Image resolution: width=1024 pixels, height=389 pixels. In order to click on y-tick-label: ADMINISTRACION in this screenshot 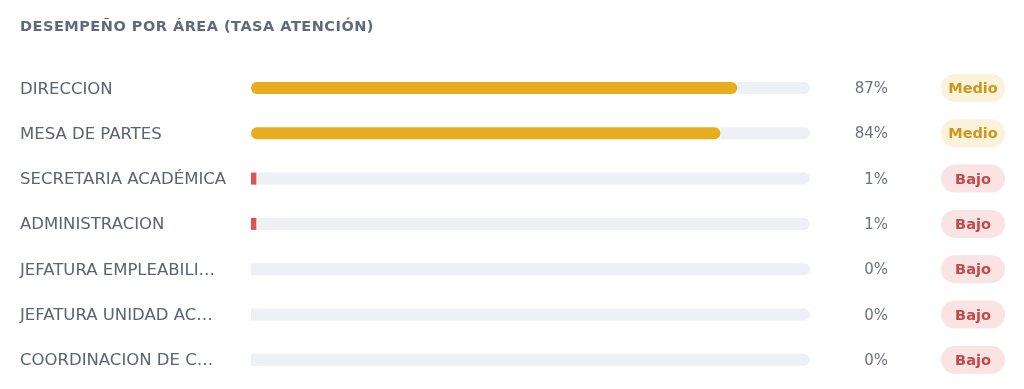, I will do `click(92, 224)`.